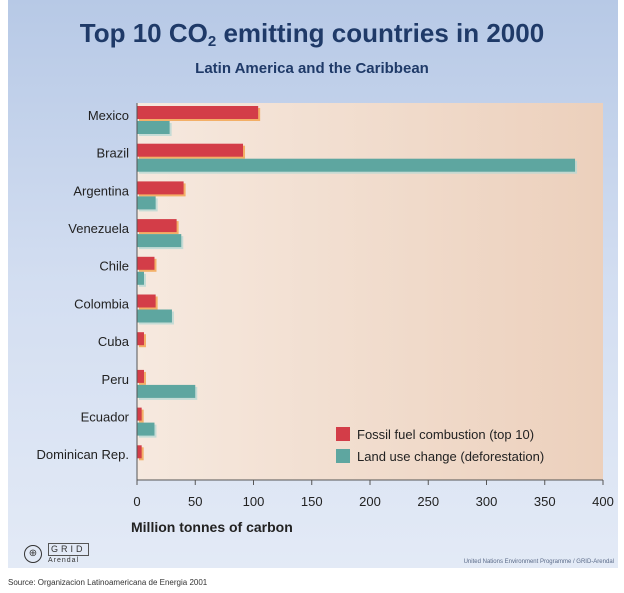 The image size is (624, 593). Describe the element at coordinates (450, 456) in the screenshot. I see `legend-label: Land use change (deforestation)` at that location.